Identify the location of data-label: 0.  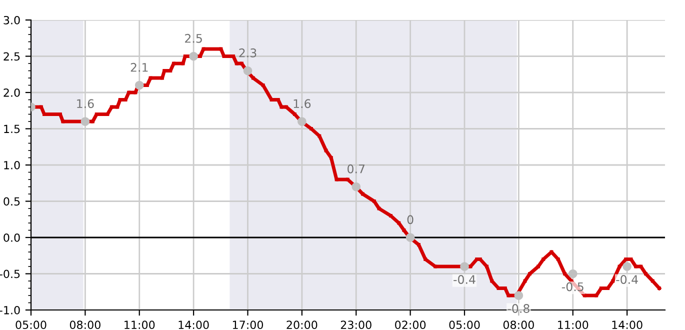
(410, 219).